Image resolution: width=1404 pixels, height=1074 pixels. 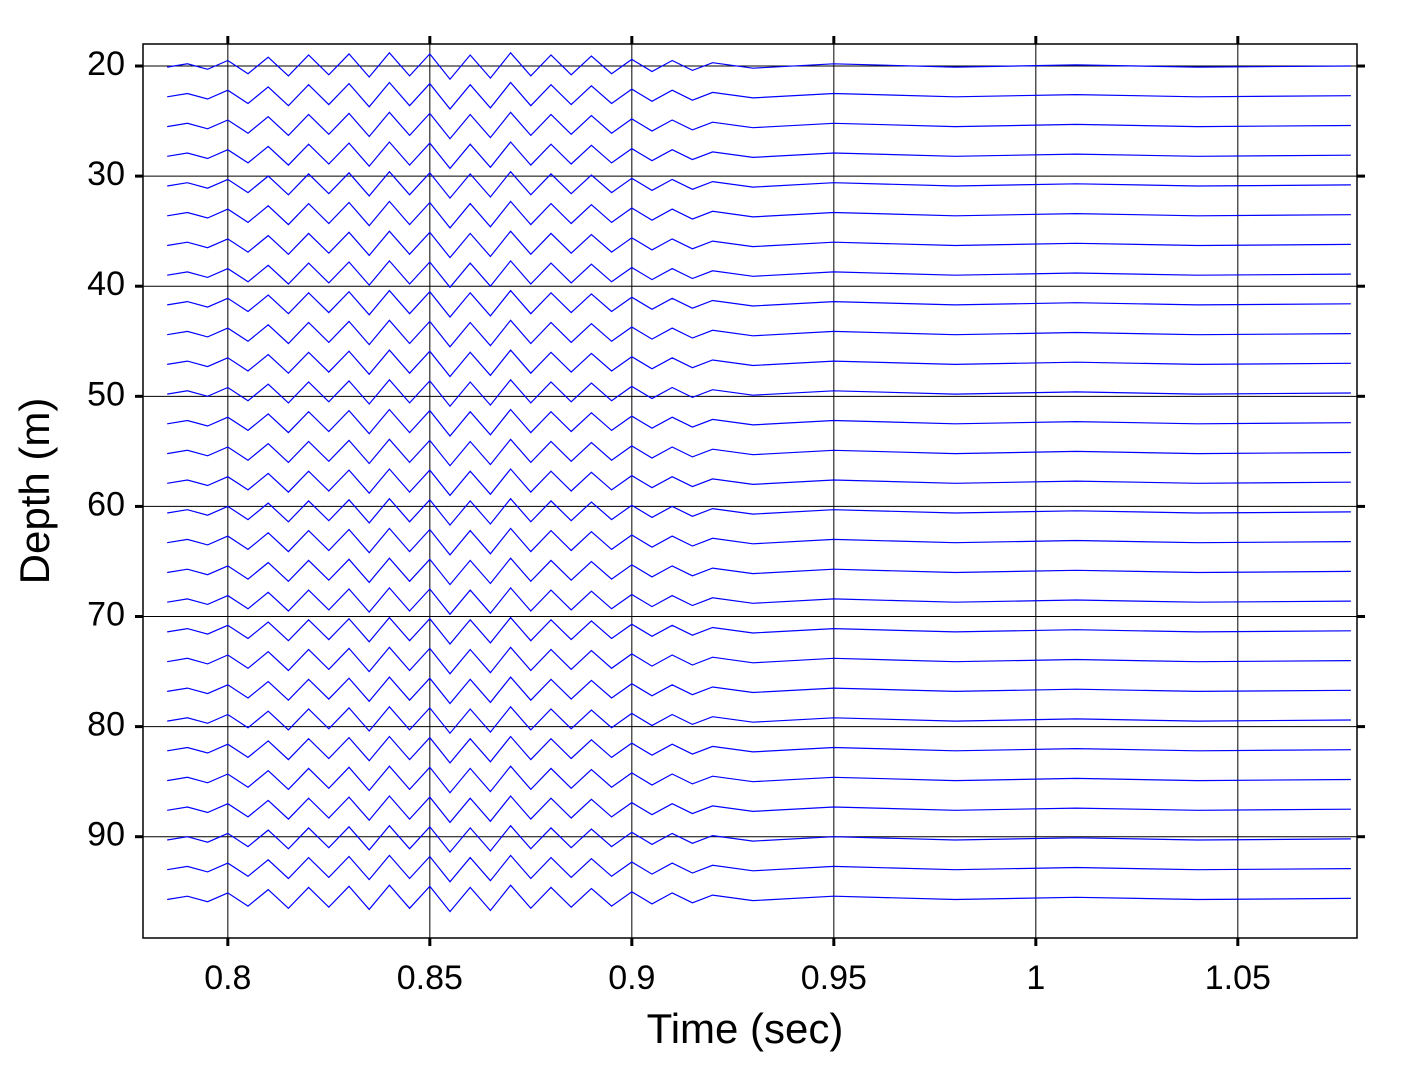 What do you see at coordinates (106, 835) in the screenshot?
I see `y-tick-label: 90` at bounding box center [106, 835].